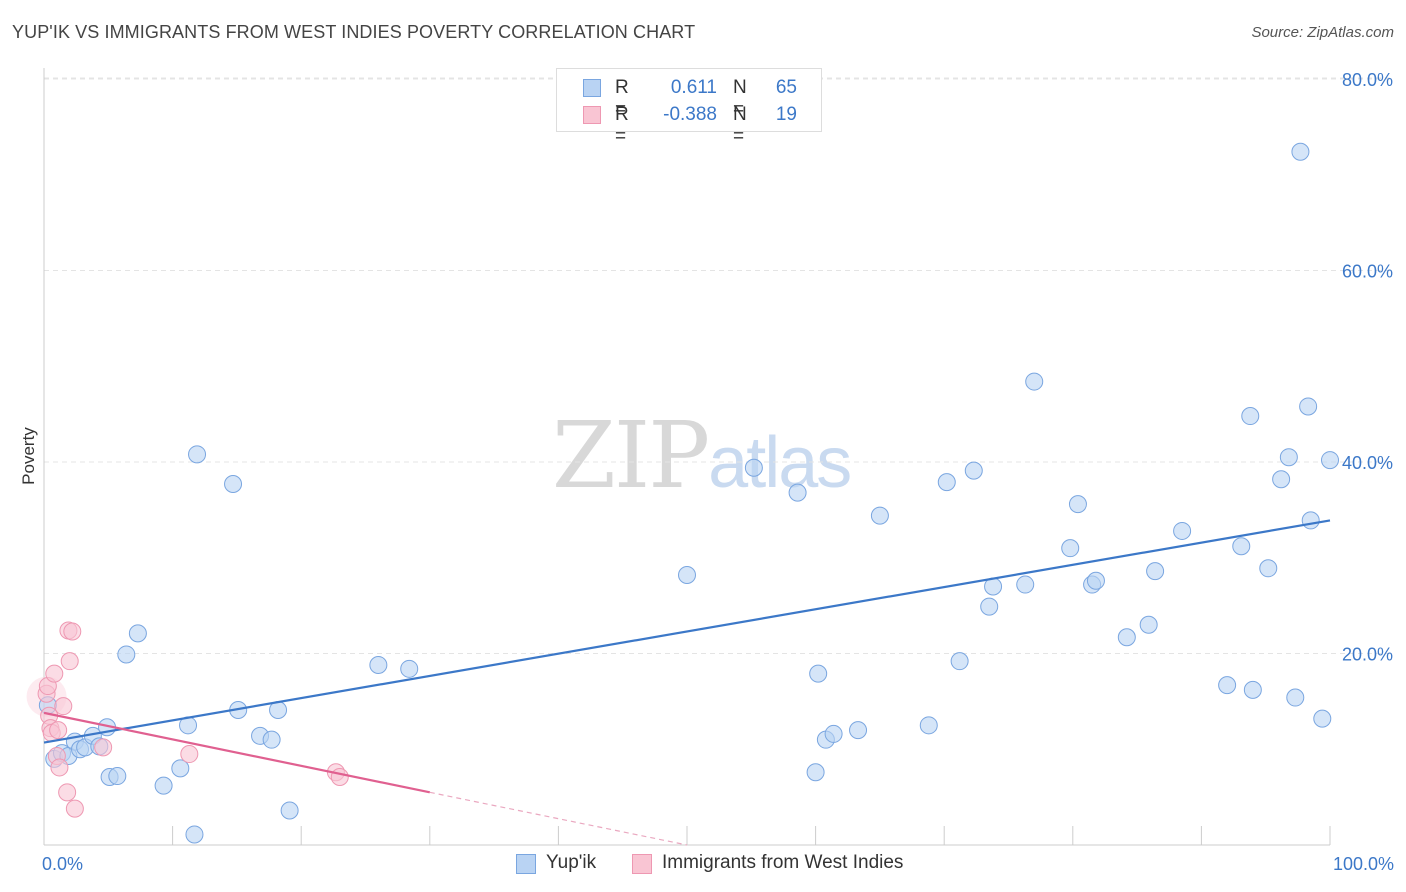 The image size is (1406, 892). I want to click on legend: R = 0.611 N = 65 R = -0.388 N = 19, so click(689, 107).